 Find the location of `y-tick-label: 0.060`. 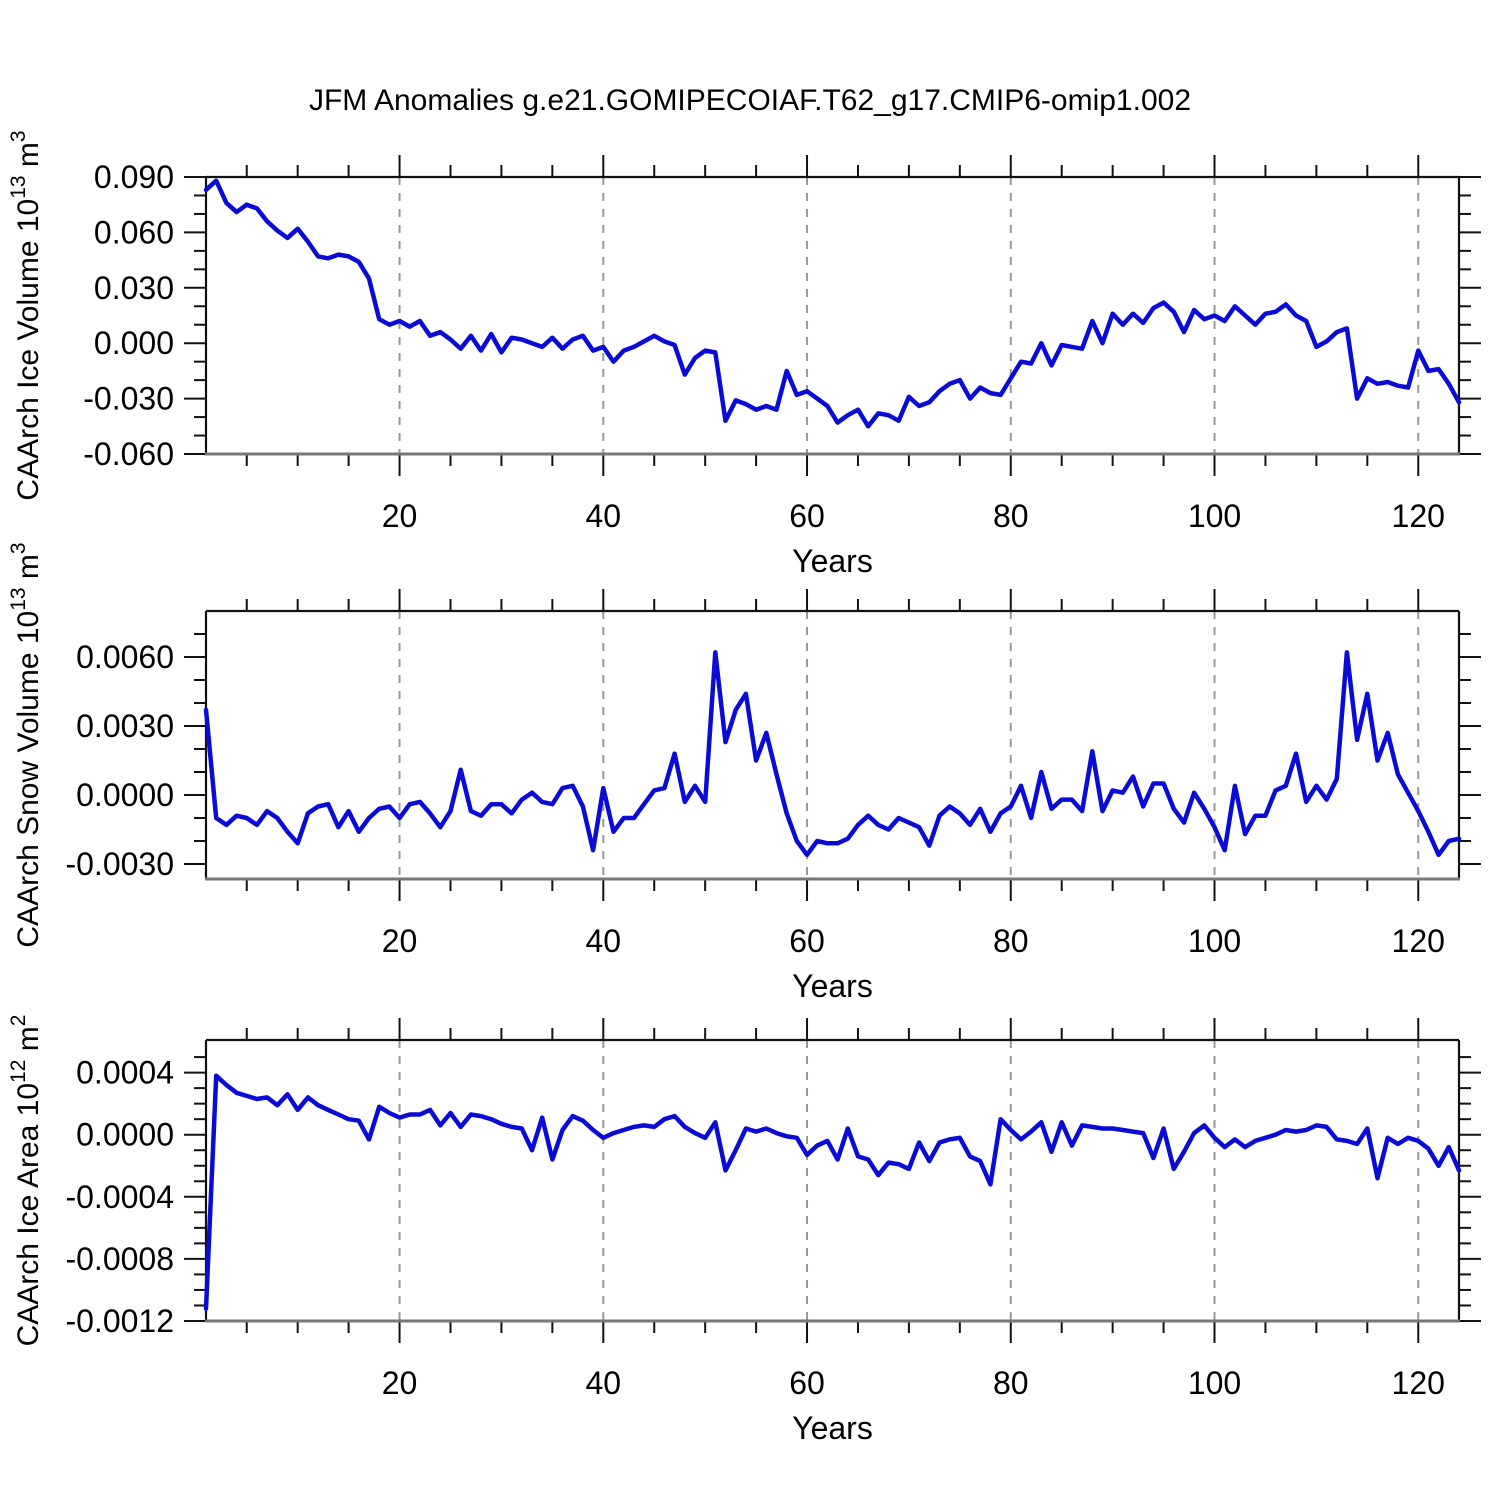

y-tick-label: 0.060 is located at coordinates (134, 232).